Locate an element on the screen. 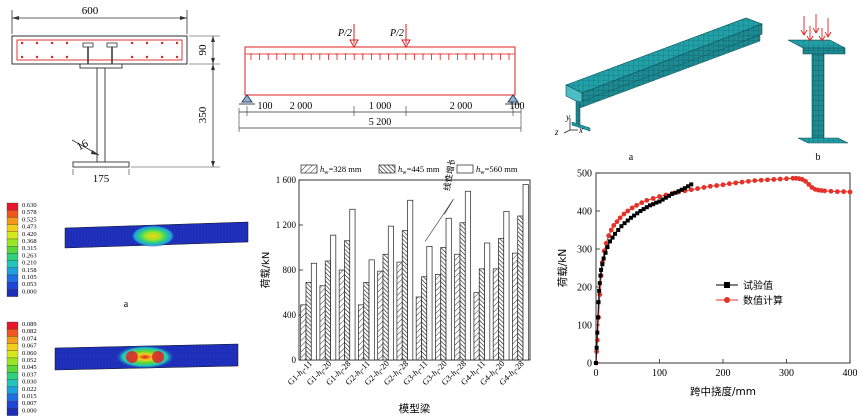 This screenshot has height=417, width=865. steel-bottom-flange is located at coordinates (101, 164).